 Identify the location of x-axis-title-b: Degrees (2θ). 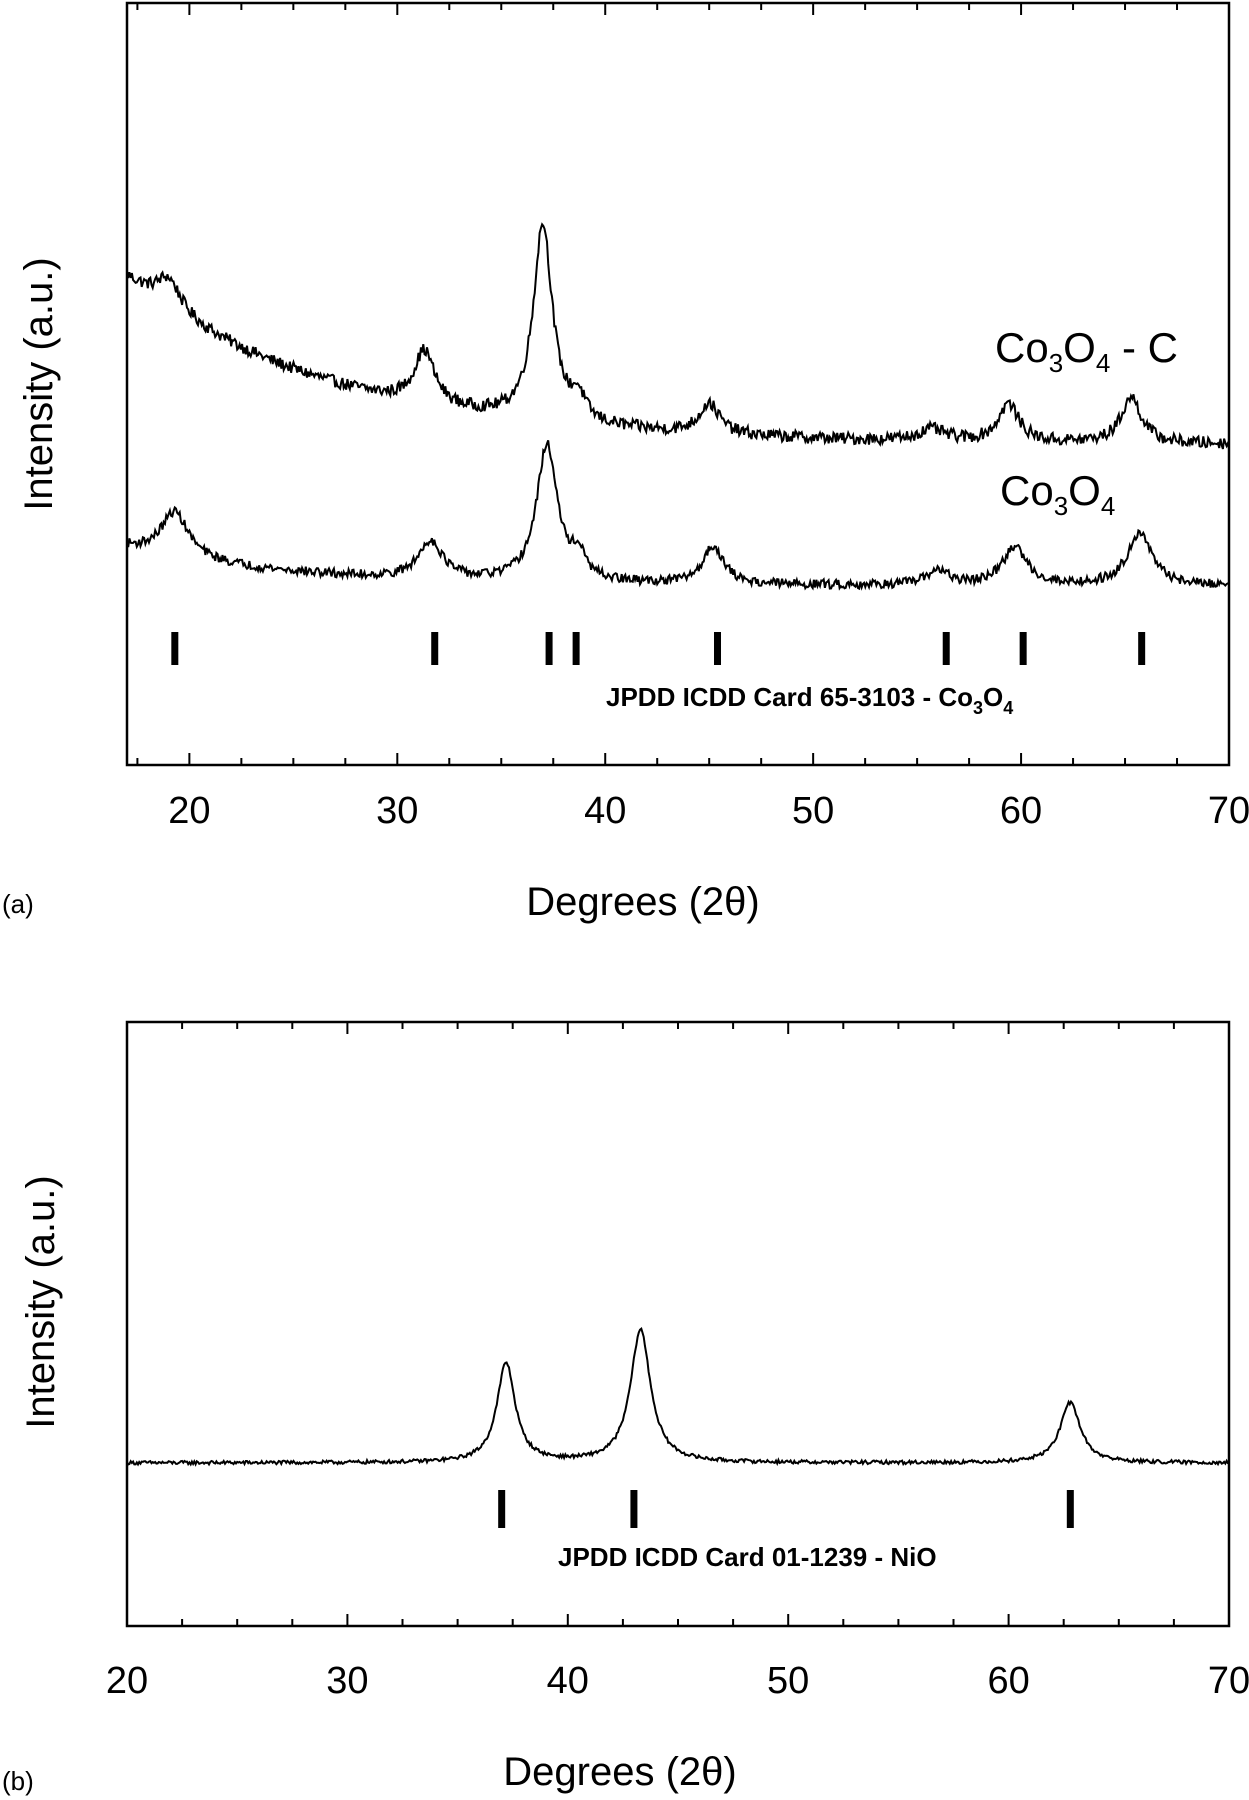
(619, 1772).